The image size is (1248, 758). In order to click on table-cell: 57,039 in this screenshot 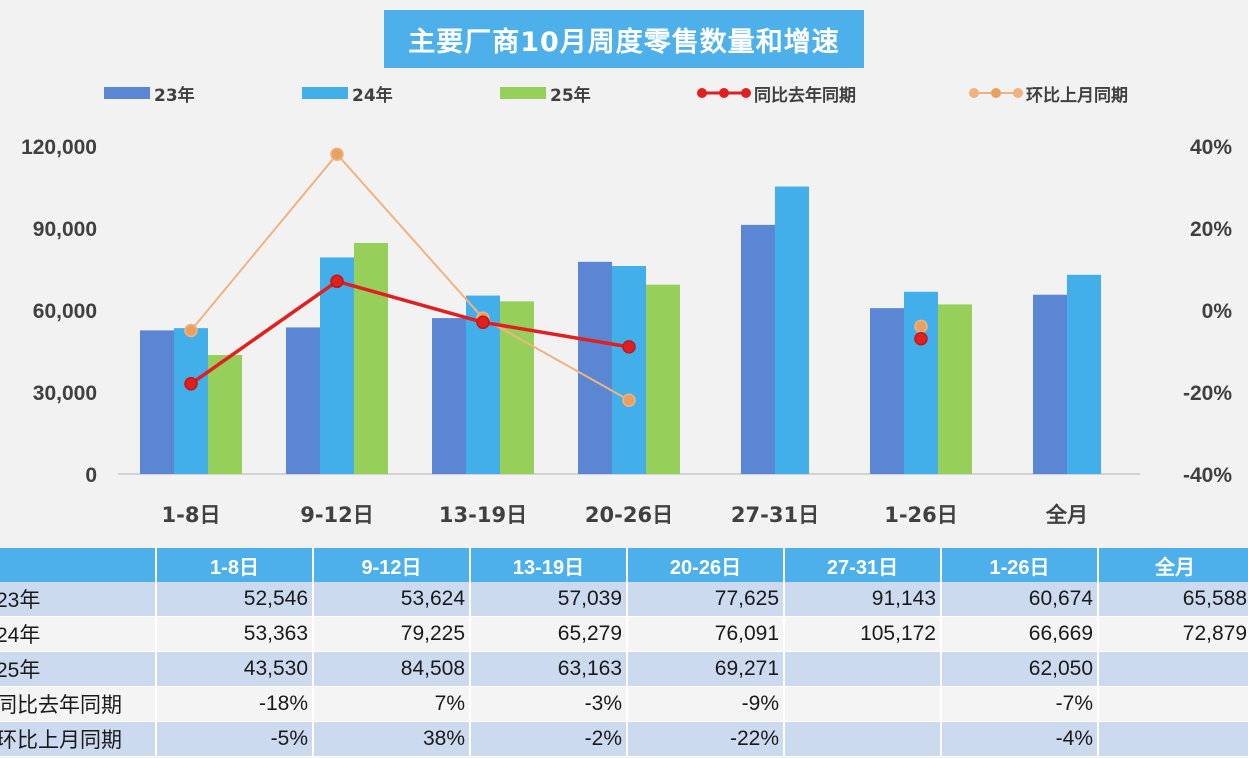, I will do `click(549, 599)`.